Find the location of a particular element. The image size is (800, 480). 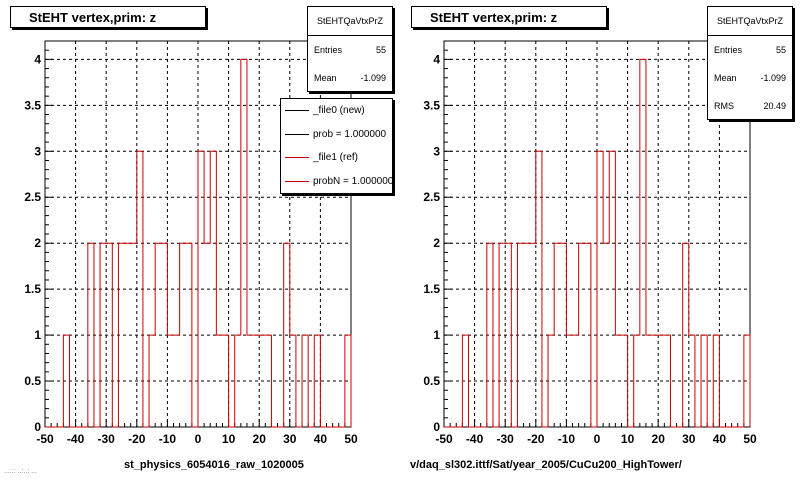

left-stats-entries-label: Entries is located at coordinates (328, 50).